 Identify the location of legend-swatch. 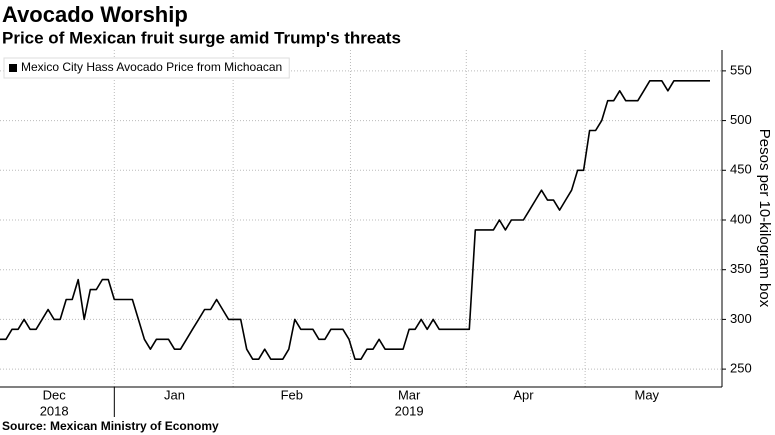
(13, 68).